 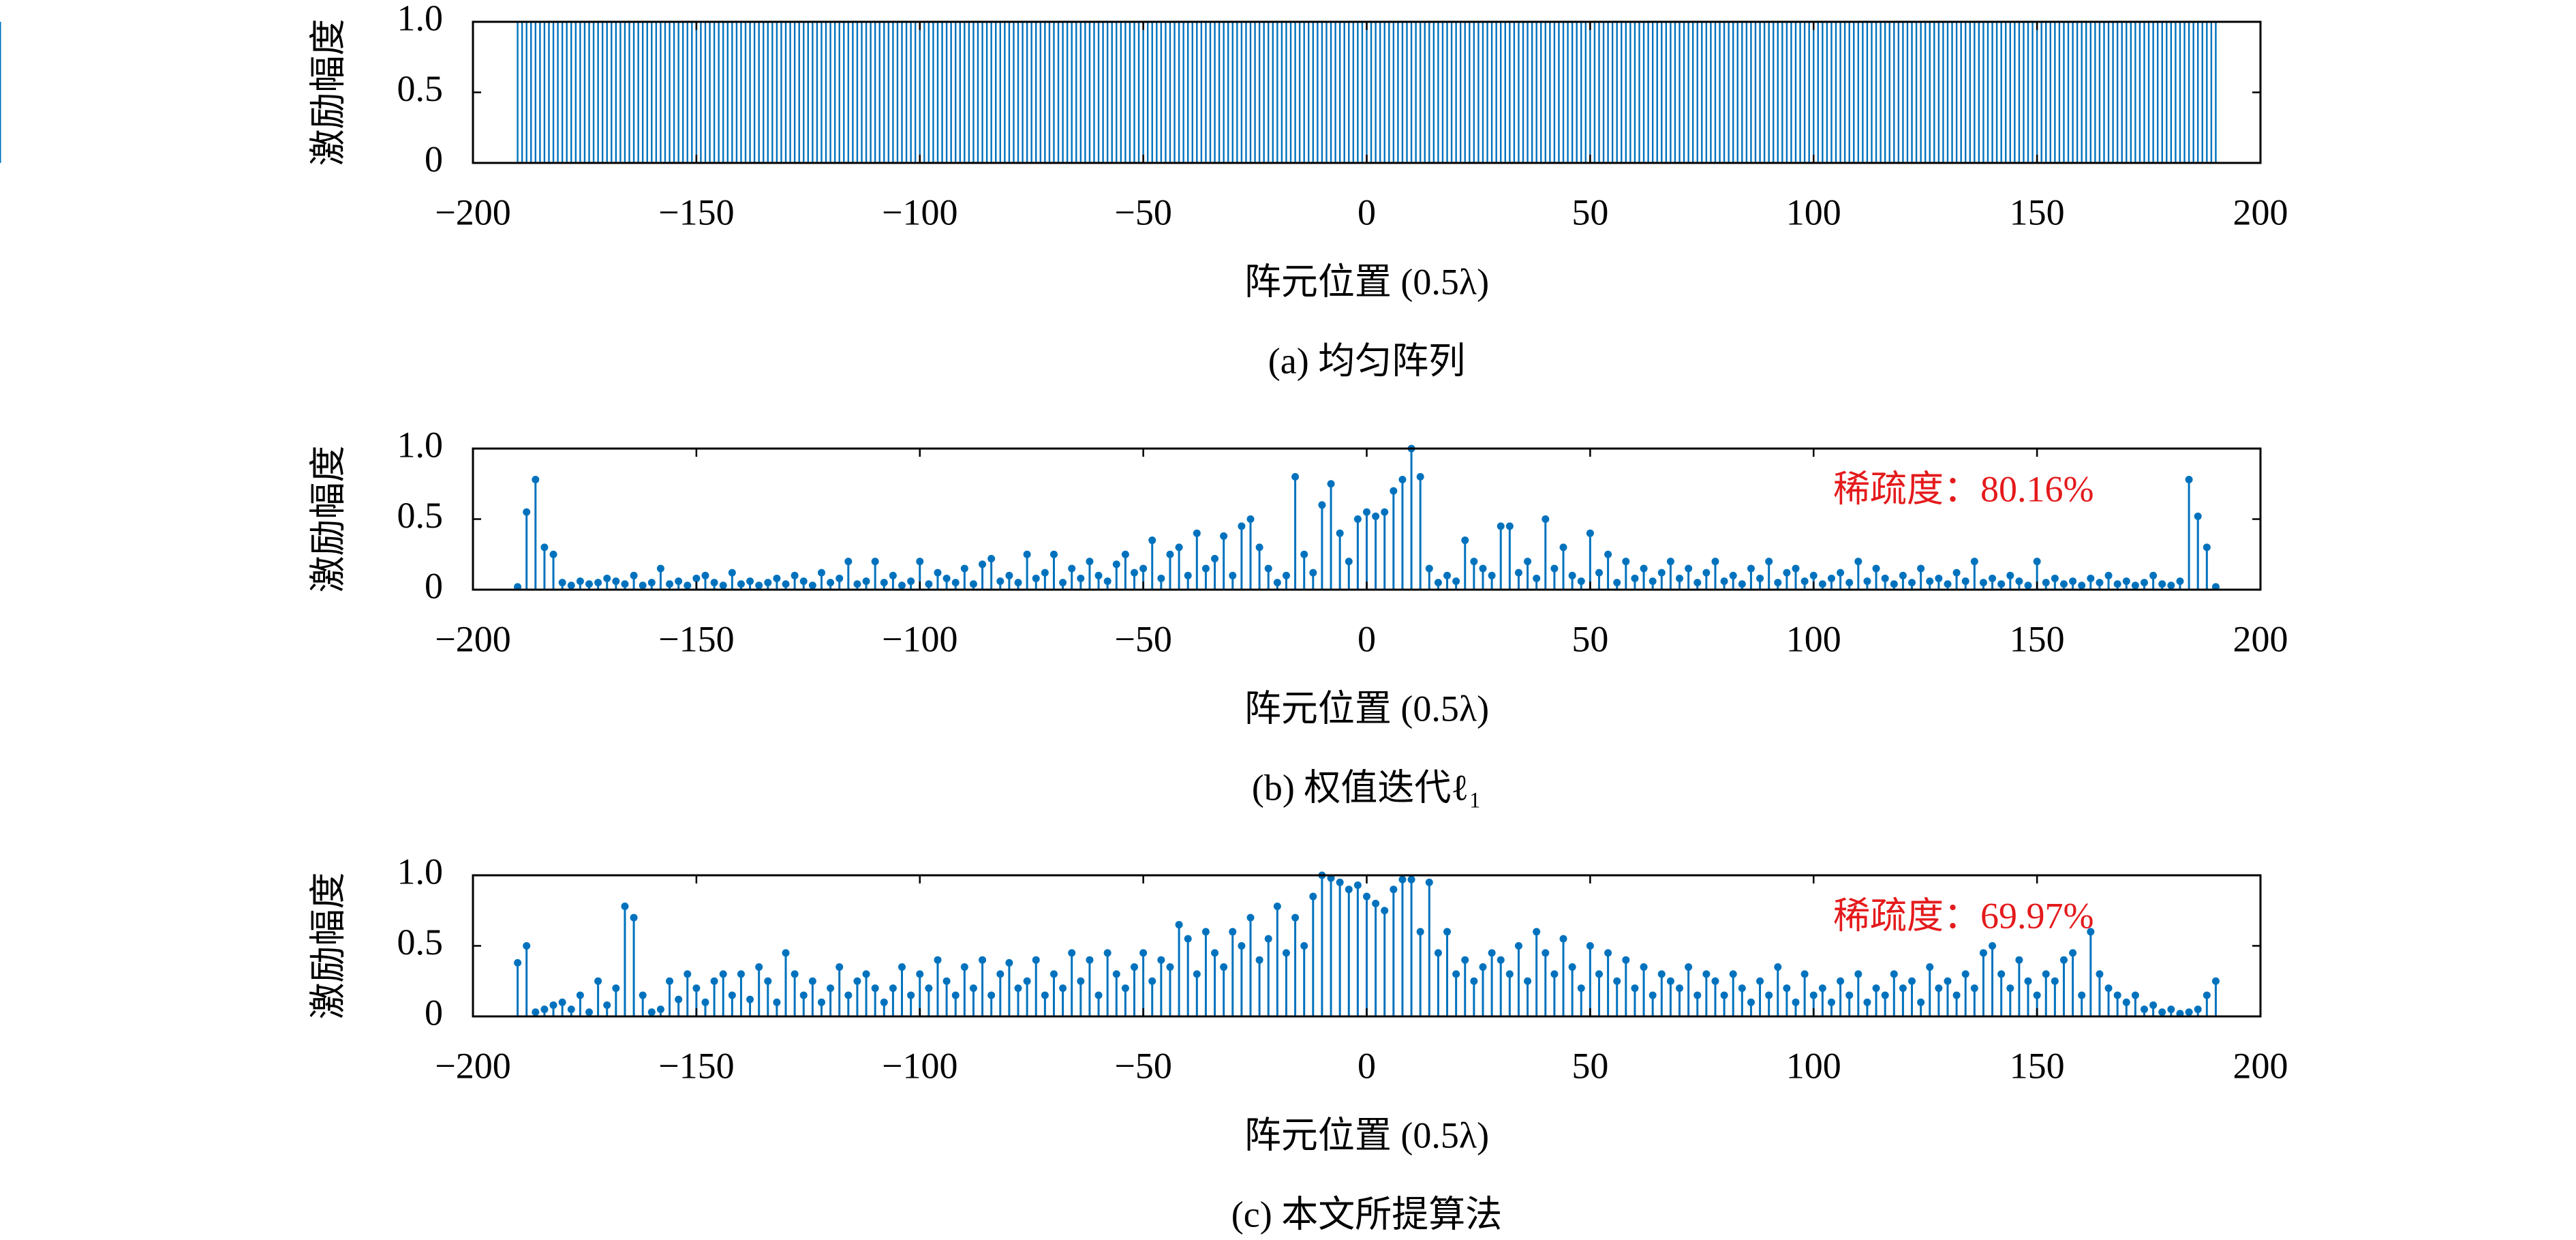 What do you see at coordinates (2260, 639) in the screenshot?
I see `x-tick-label: 200` at bounding box center [2260, 639].